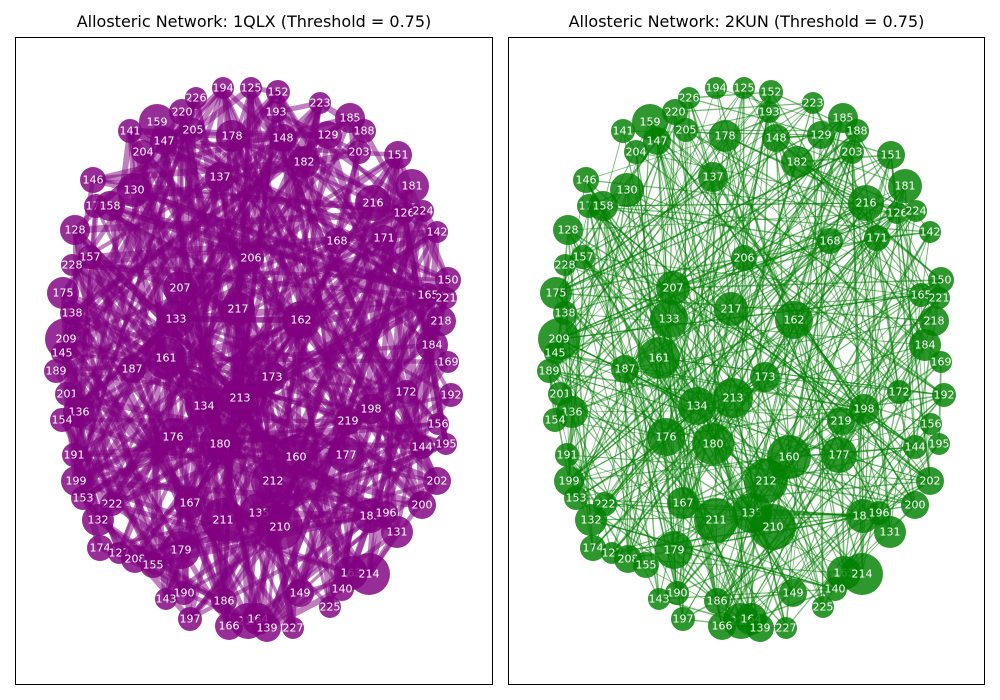  Describe the element at coordinates (862, 574) in the screenshot. I see `node-label: 214` at that location.